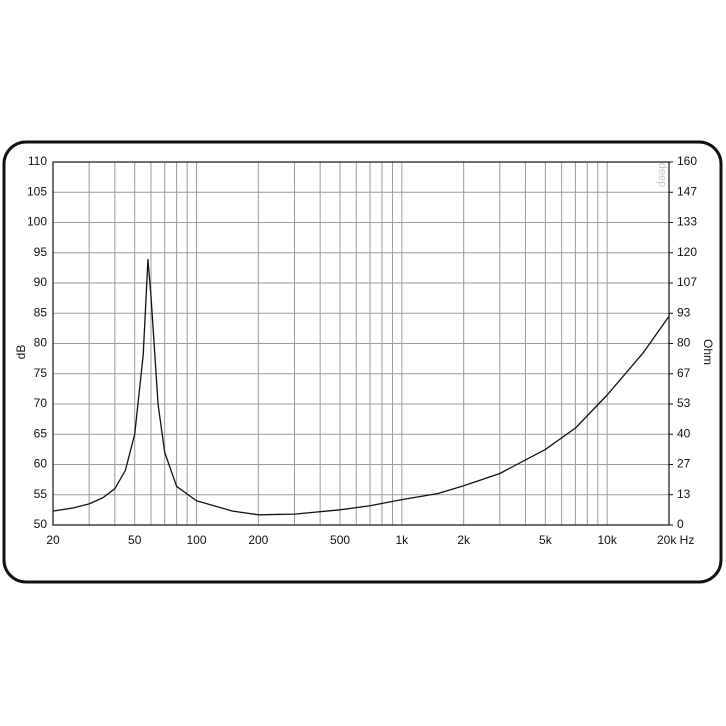 The height and width of the screenshot is (726, 726). Describe the element at coordinates (684, 464) in the screenshot. I see `y2-tick-label: 27` at that location.